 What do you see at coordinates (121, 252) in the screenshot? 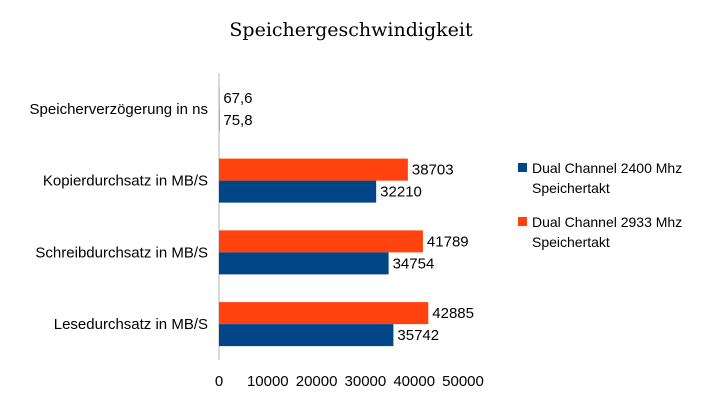
I see `category-label: Schreibdurchsatz in MB/S` at bounding box center [121, 252].